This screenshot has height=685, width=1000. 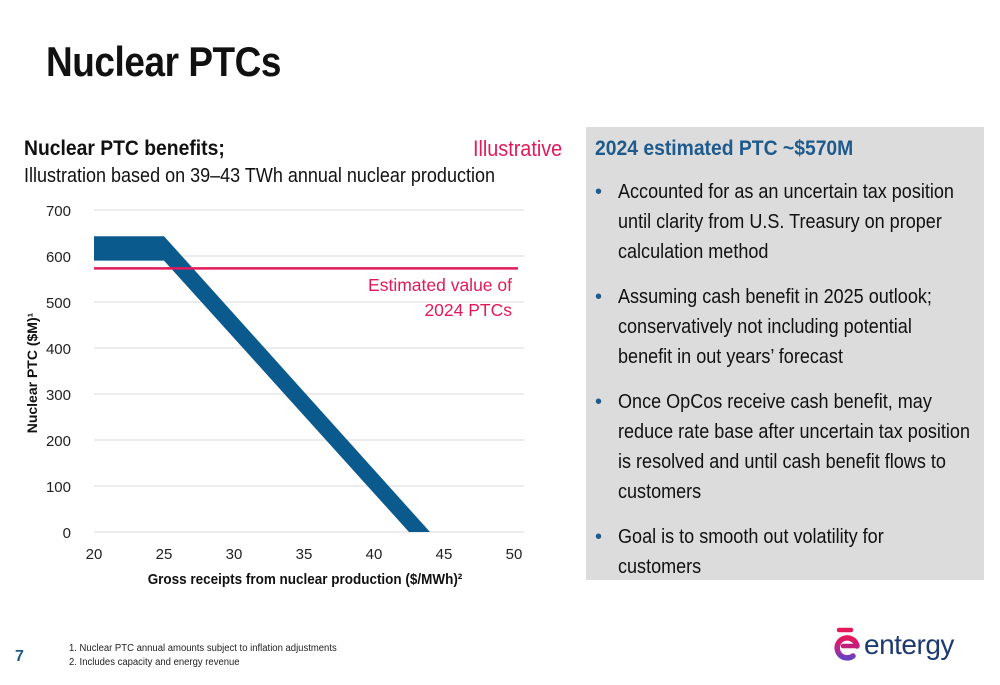 What do you see at coordinates (58, 395) in the screenshot?
I see `y-tick-label: 300` at bounding box center [58, 395].